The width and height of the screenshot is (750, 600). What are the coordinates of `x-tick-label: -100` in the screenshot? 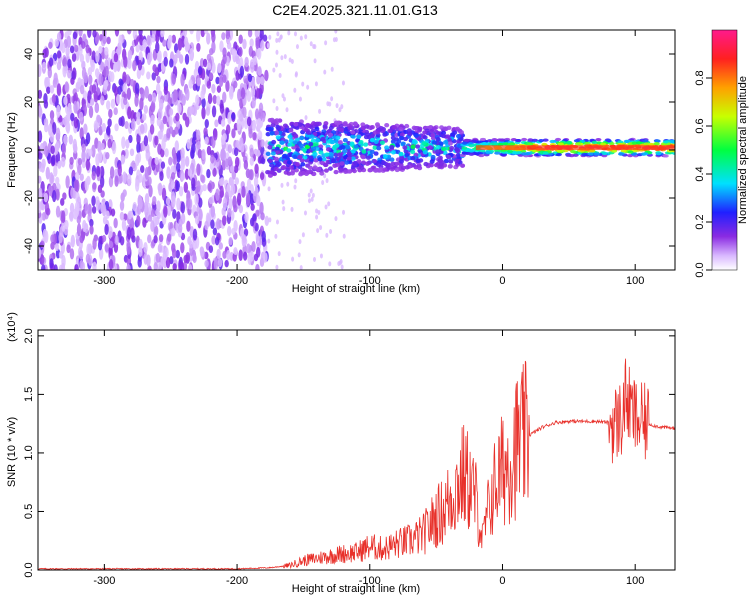 It's located at (370, 281).